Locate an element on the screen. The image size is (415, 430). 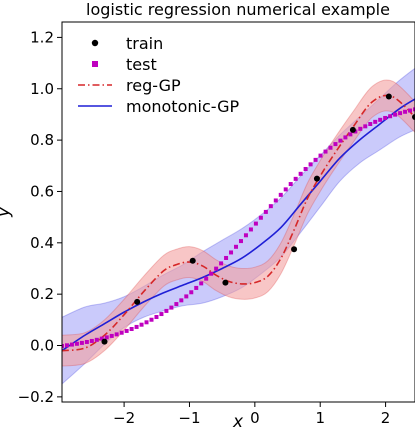
legend-label: reg-GP is located at coordinates (153, 85).